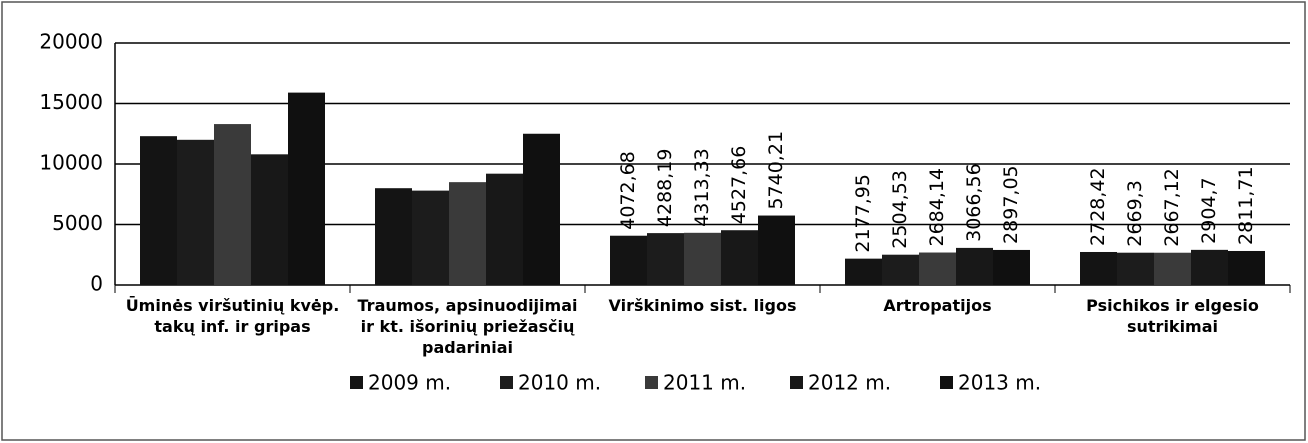  What do you see at coordinates (937, 207) in the screenshot?
I see `value-label: 2684,14` at bounding box center [937, 207].